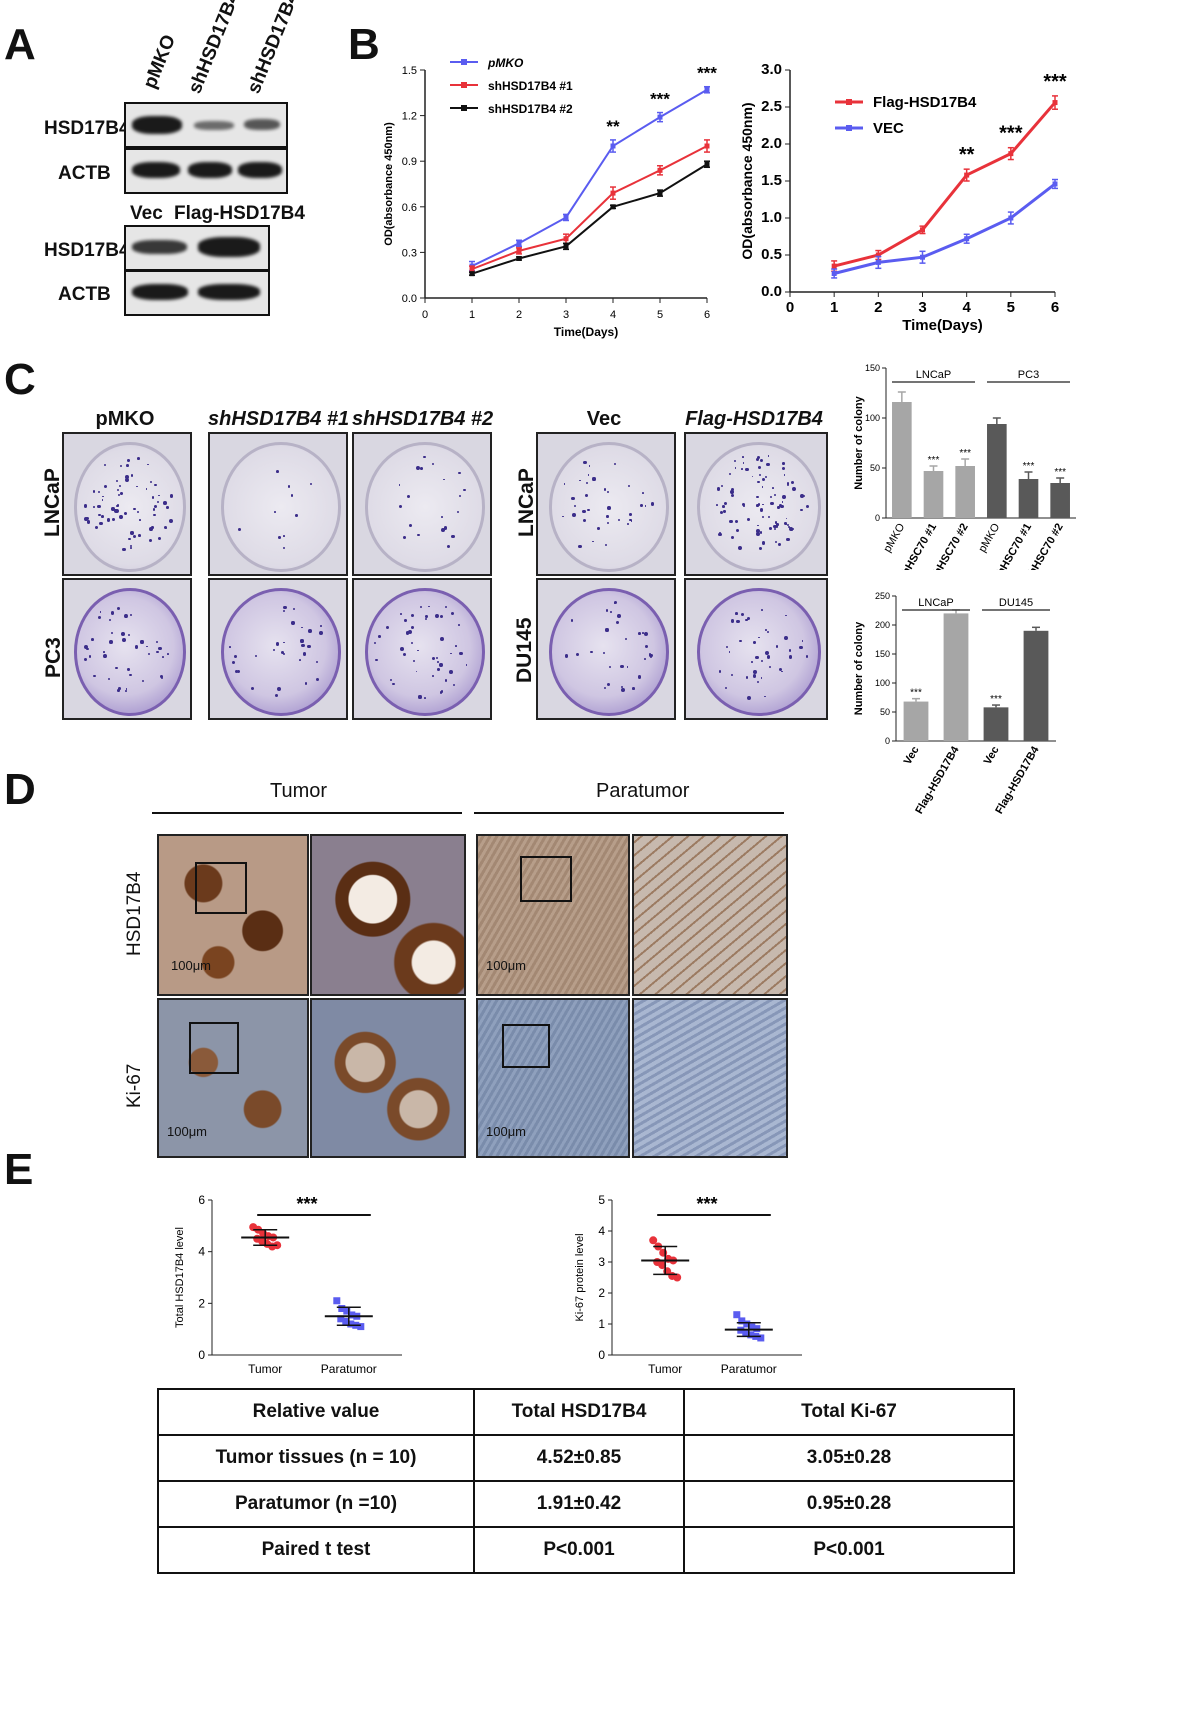 The width and height of the screenshot is (1200, 1734). What do you see at coordinates (589, 219) in the screenshot?
I see `series-line` at bounding box center [589, 219].